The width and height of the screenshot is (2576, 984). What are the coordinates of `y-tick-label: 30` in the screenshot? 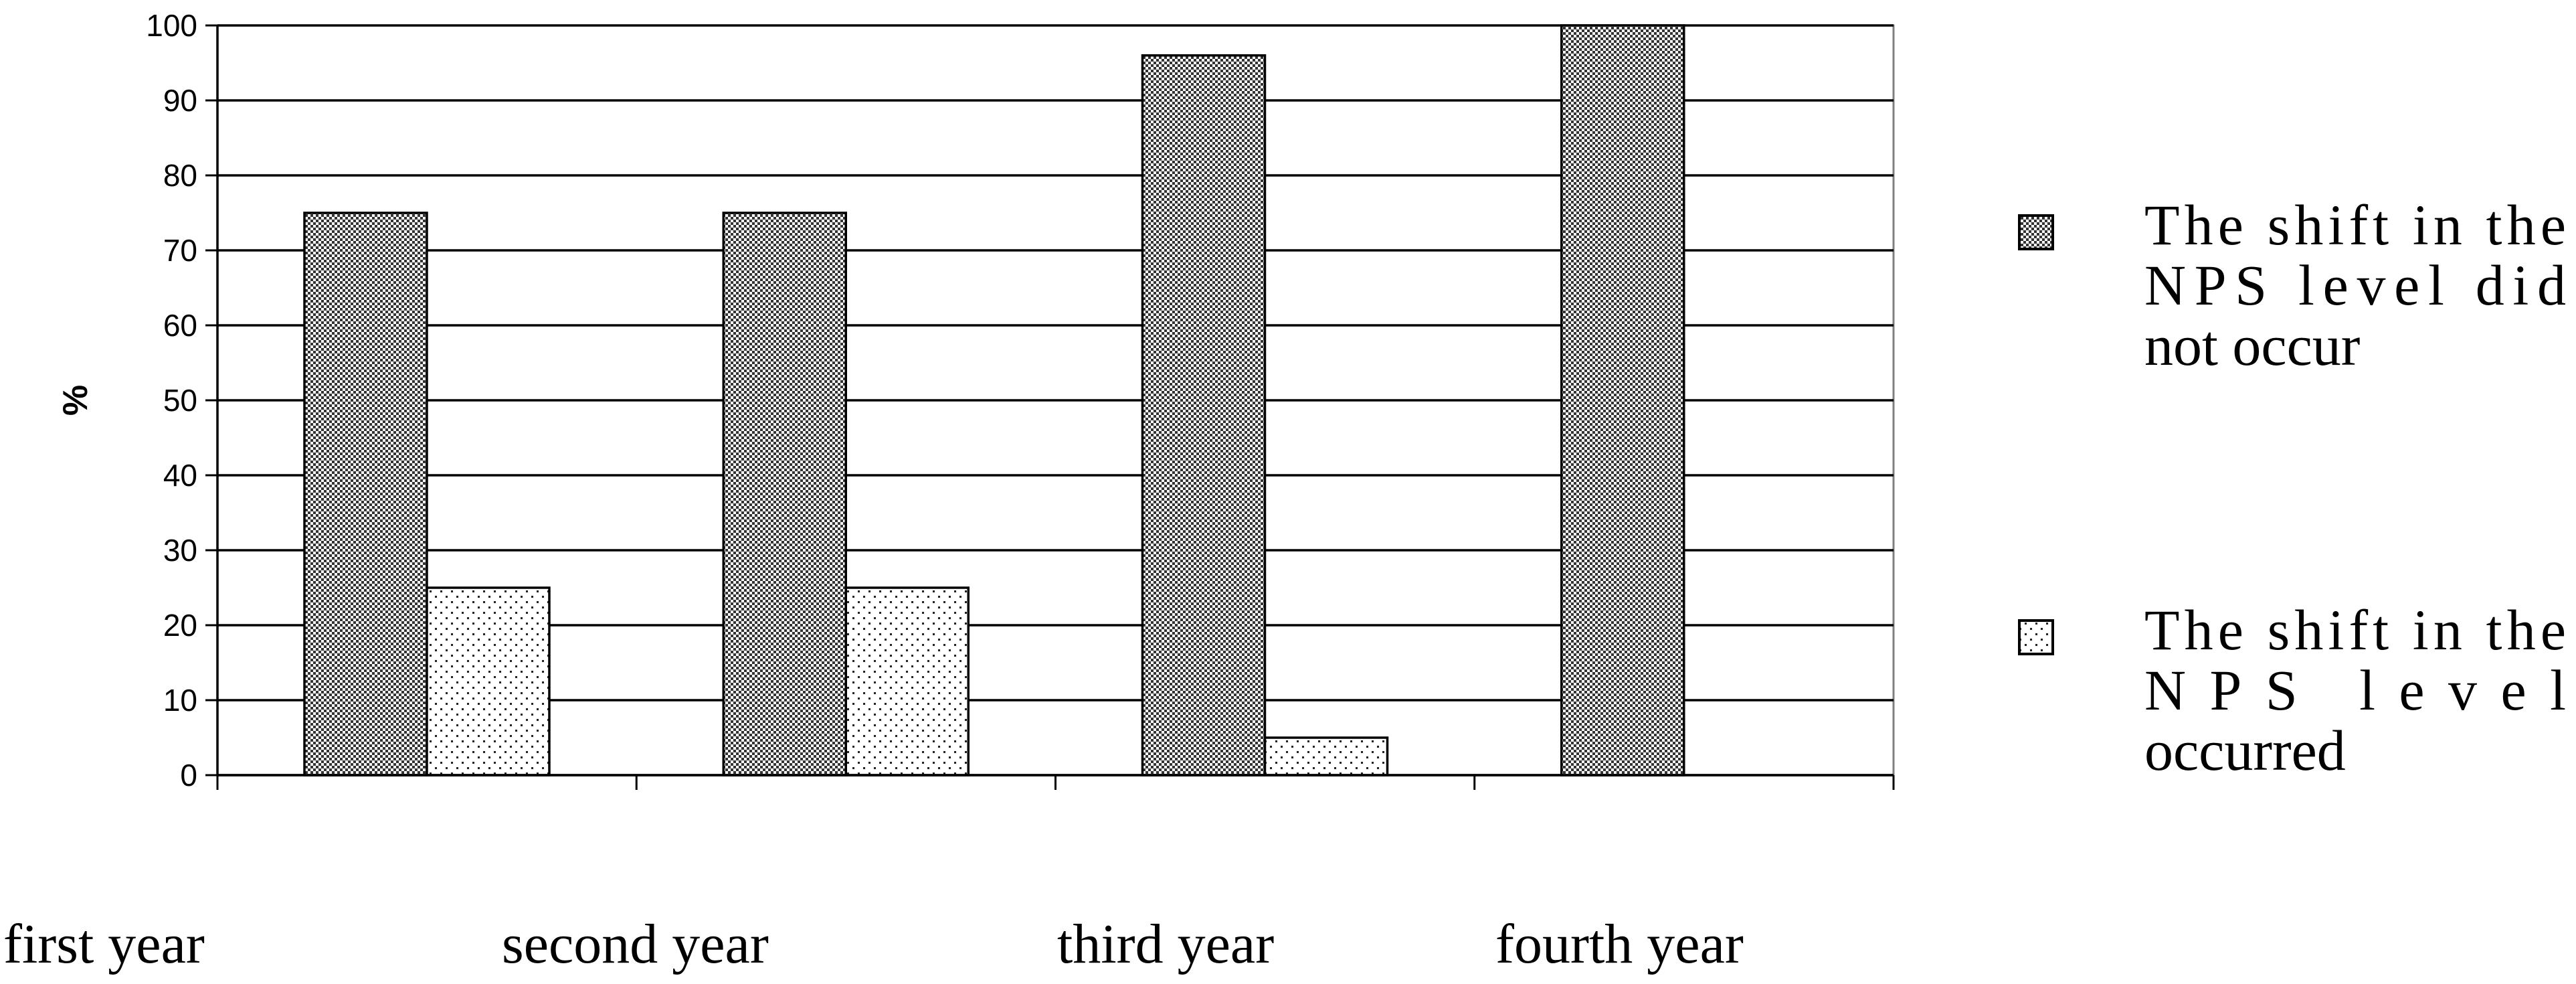 It's located at (180, 550).